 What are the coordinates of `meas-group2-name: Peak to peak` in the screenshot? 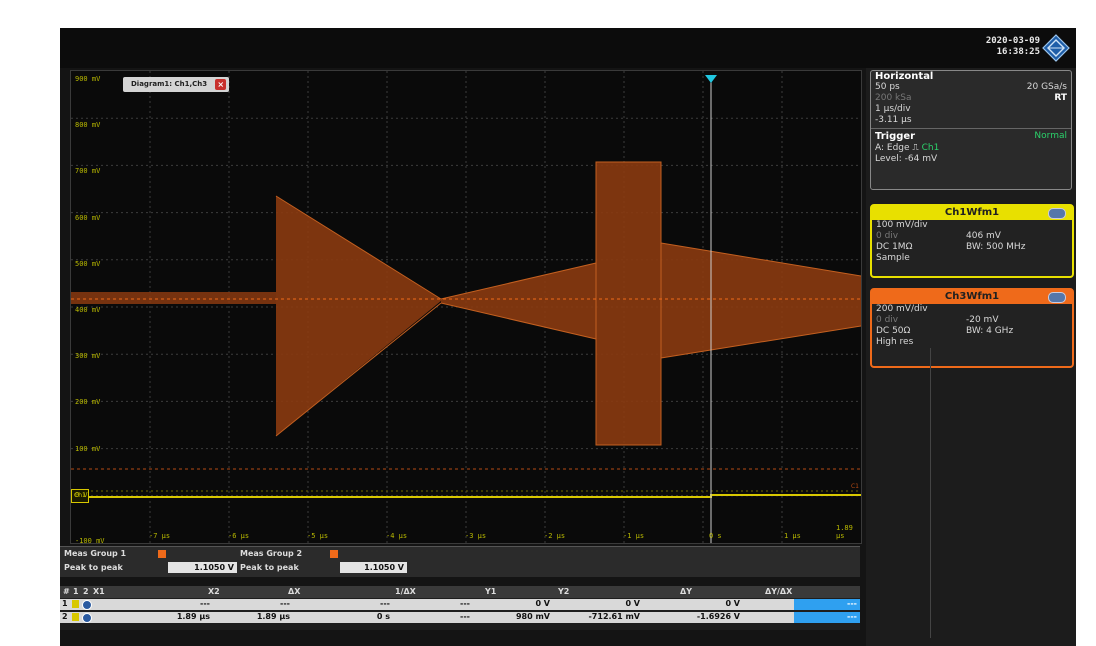 It's located at (269, 567).